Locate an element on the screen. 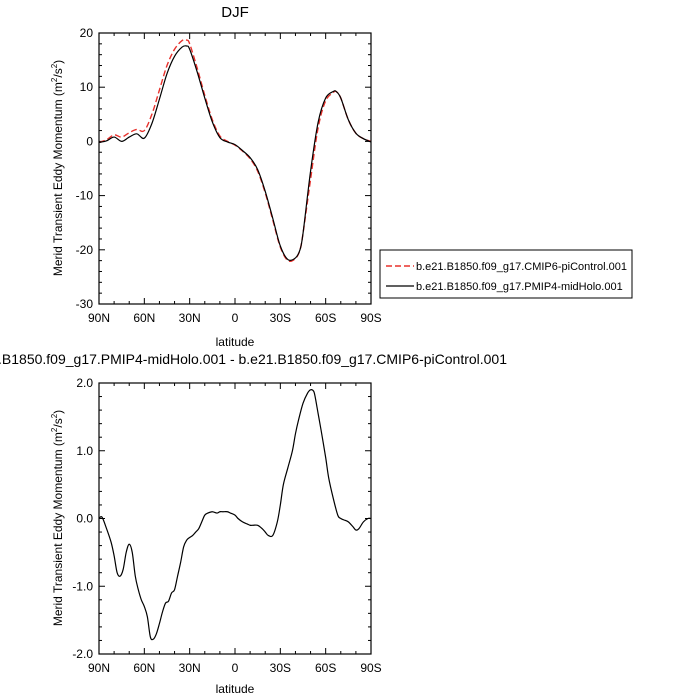 This screenshot has width=700, height=700. bottom-y-tick-label: 0.0 is located at coordinates (84, 519).